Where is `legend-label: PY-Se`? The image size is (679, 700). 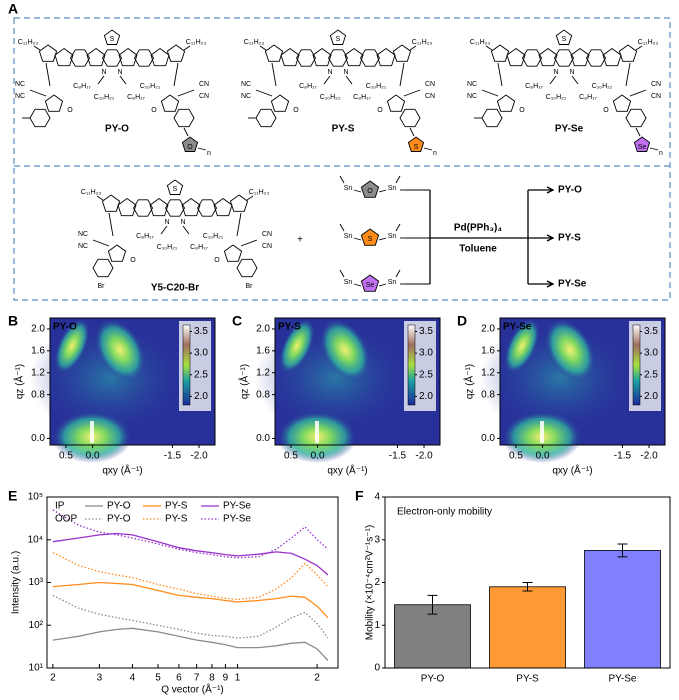 legend-label: PY-Se is located at coordinates (237, 506).